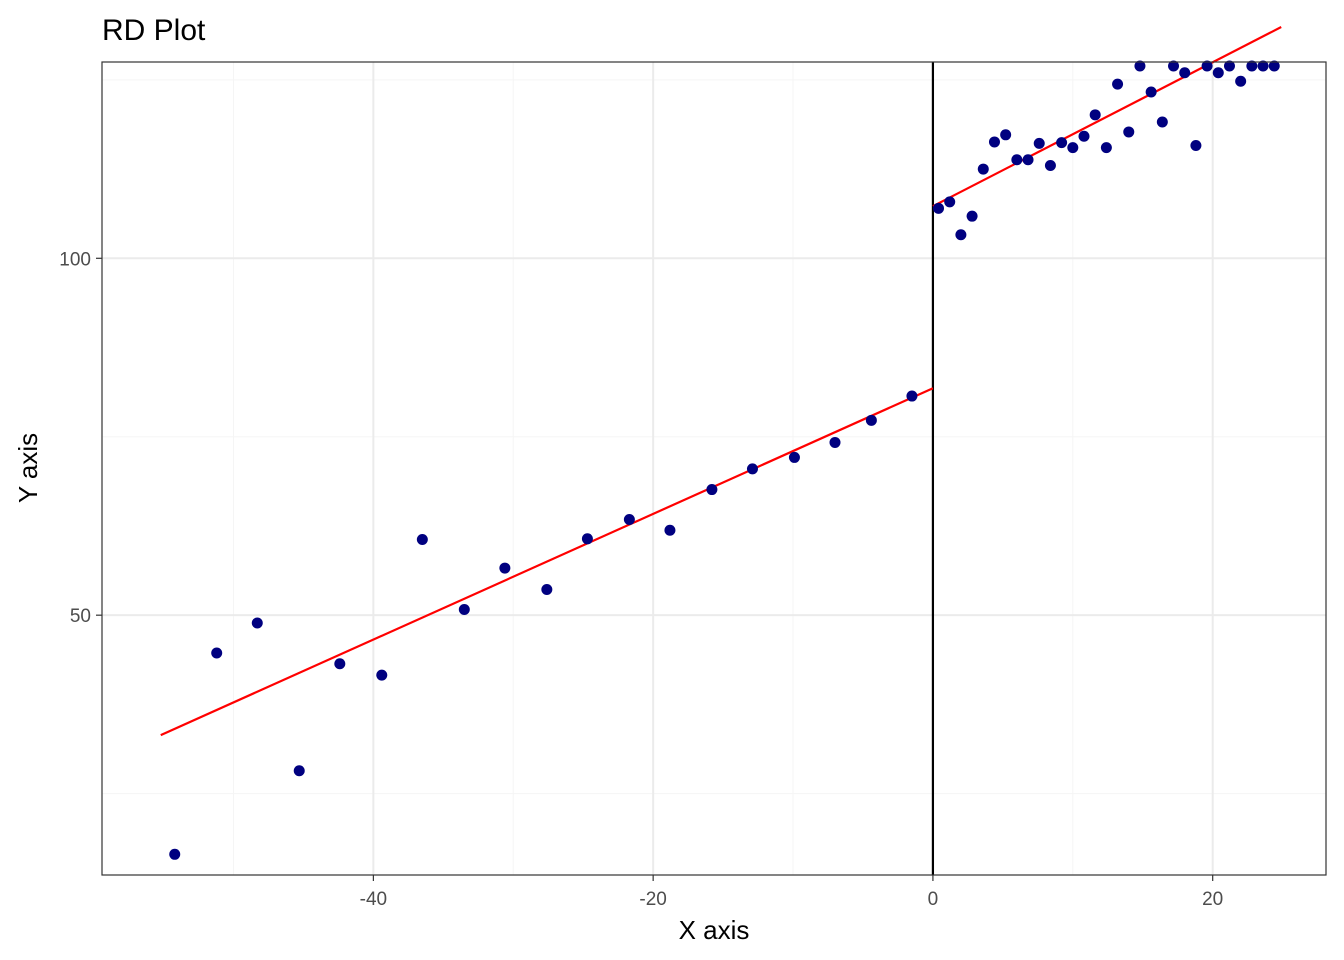  I want to click on x-tick-label: 20, so click(1212, 899).